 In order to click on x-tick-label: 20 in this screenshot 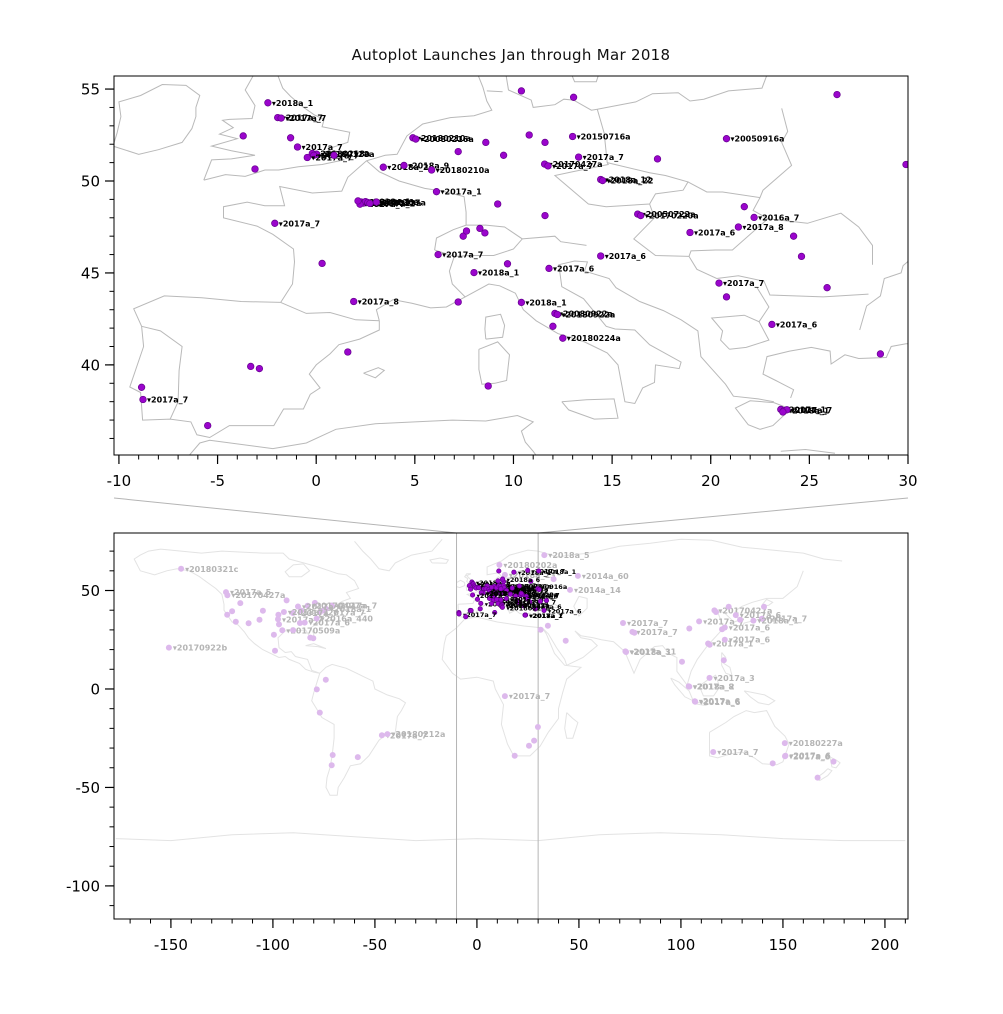, I will do `click(710, 481)`.